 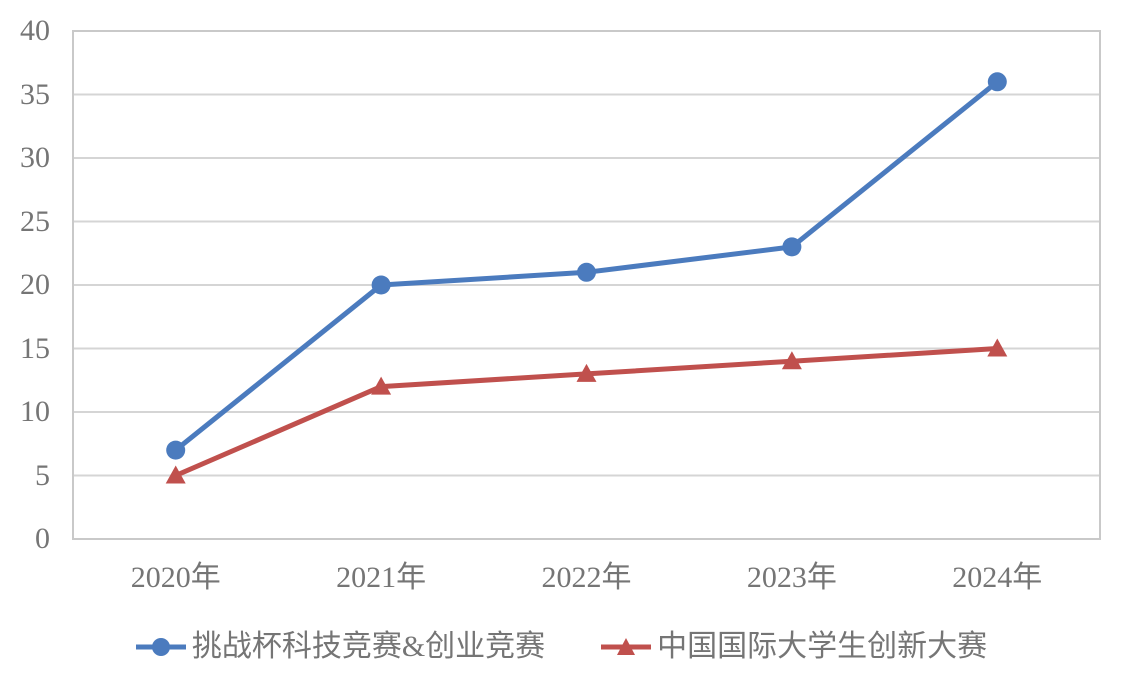 I want to click on y-tick-label: 35, so click(x=35, y=94).